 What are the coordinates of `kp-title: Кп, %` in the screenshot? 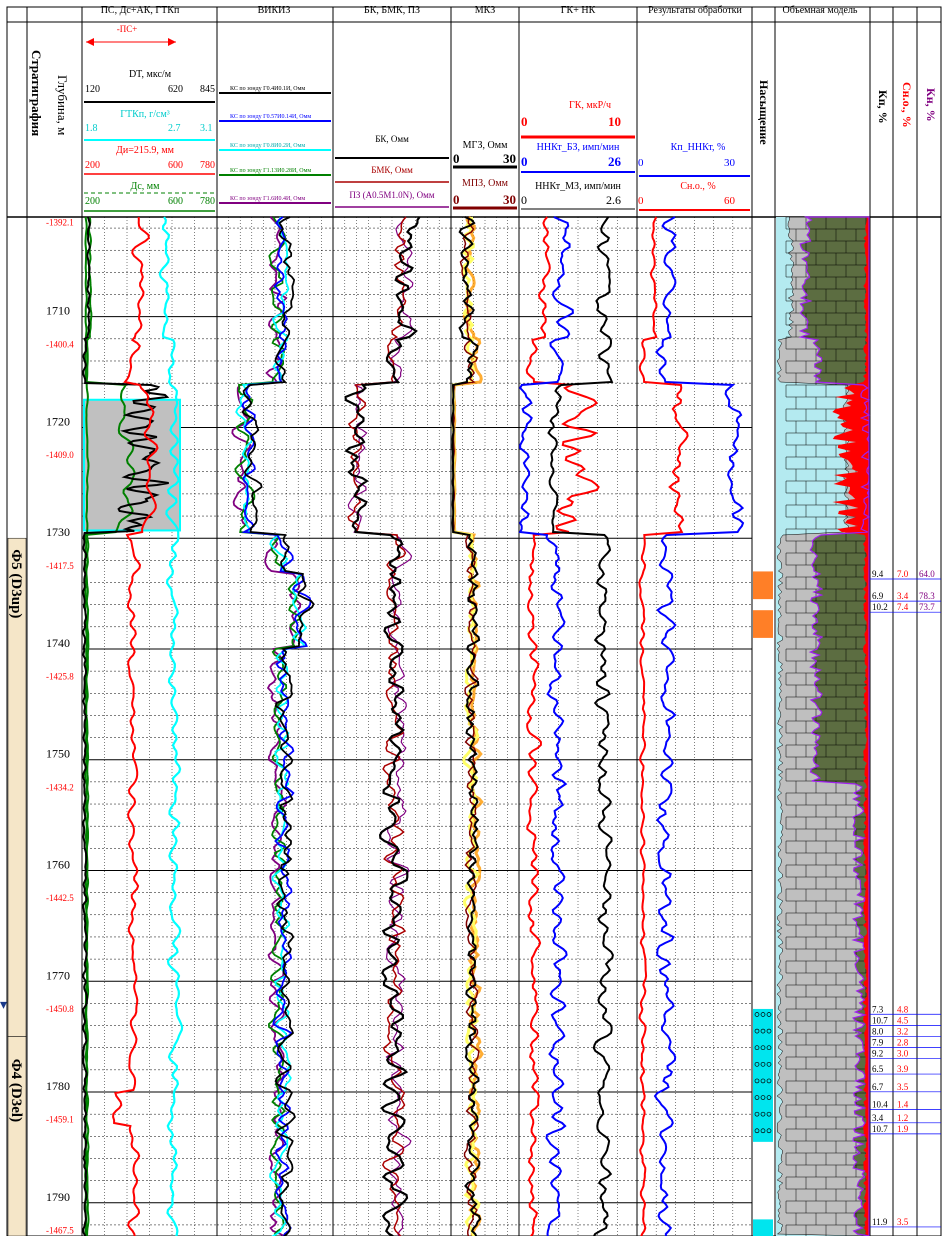 It's located at (883, 107).